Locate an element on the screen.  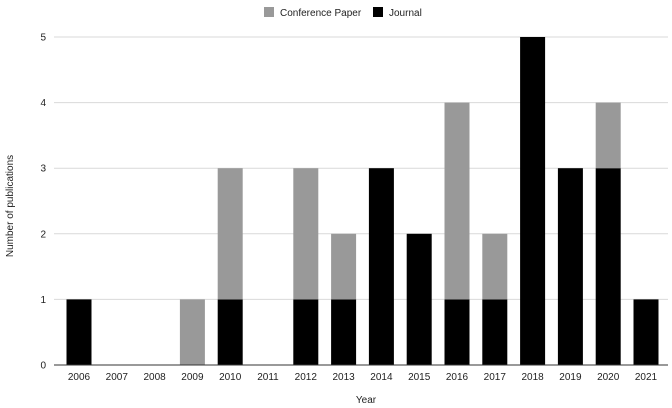
x-tick-label: 2007 is located at coordinates (117, 377).